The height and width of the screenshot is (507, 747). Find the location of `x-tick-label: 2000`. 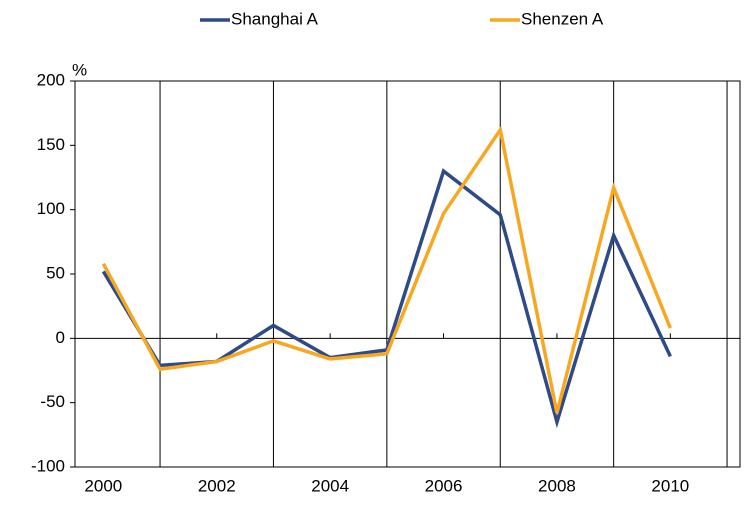

x-tick-label: 2000 is located at coordinates (103, 485).